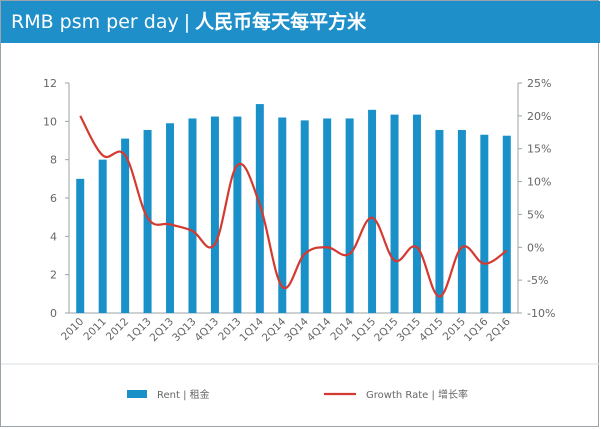  What do you see at coordinates (137, 394) in the screenshot?
I see `legend-swatch-rent` at bounding box center [137, 394].